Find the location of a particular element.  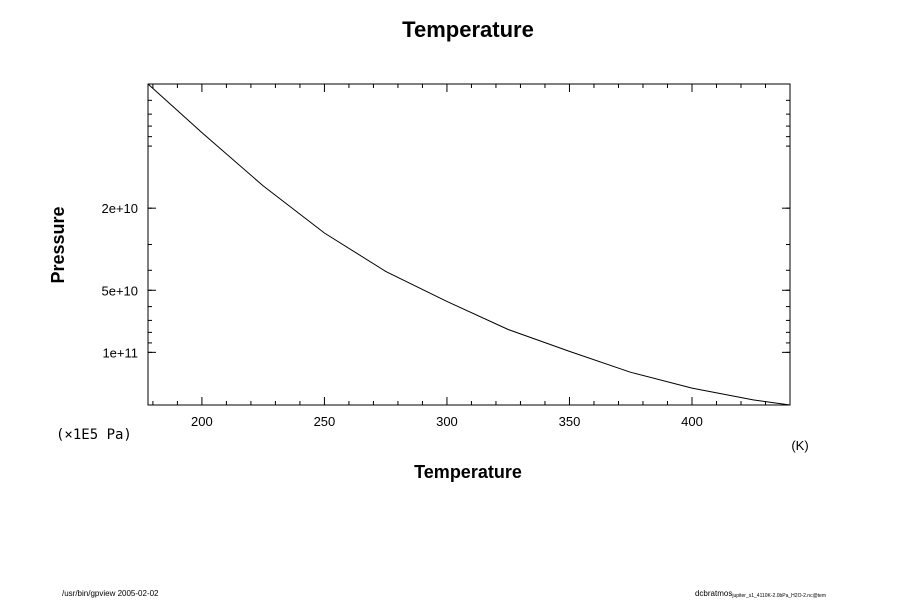

chart-title: Temperature is located at coordinates (468, 29).